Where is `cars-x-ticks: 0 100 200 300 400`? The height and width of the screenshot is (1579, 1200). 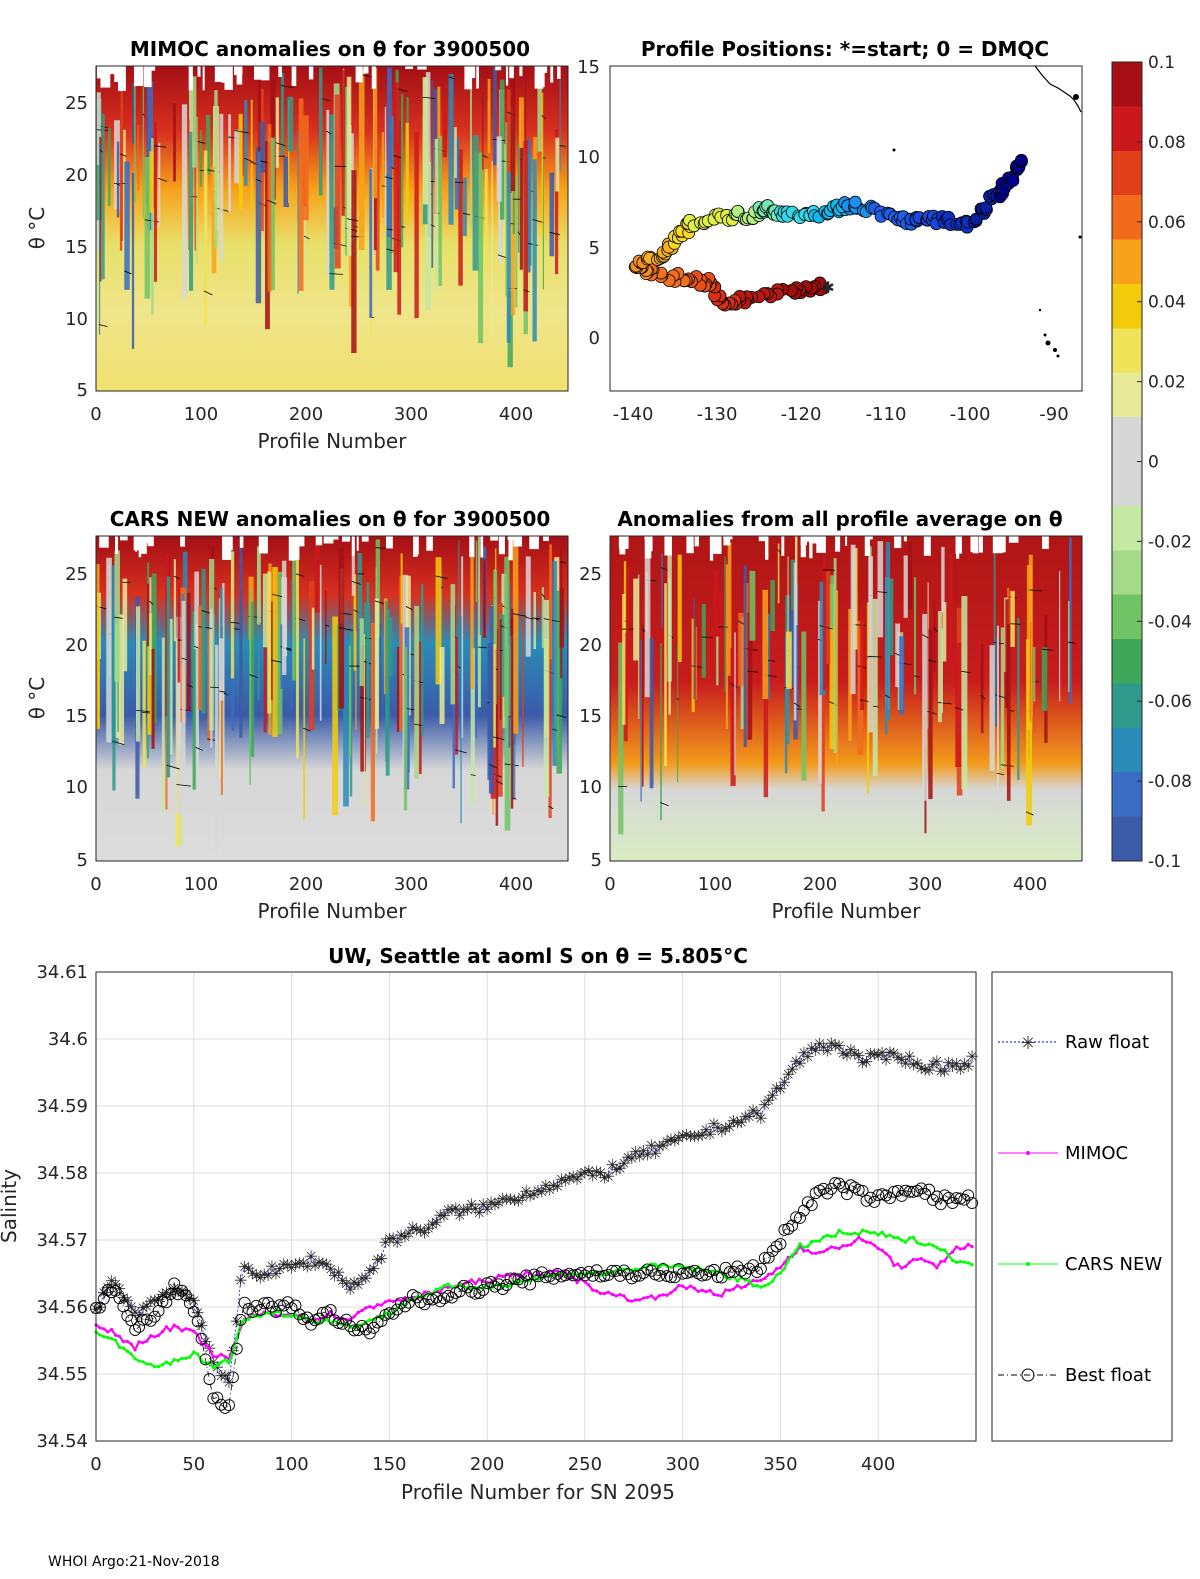
cars-x-ticks: 0 100 200 300 400 is located at coordinates (311, 884).